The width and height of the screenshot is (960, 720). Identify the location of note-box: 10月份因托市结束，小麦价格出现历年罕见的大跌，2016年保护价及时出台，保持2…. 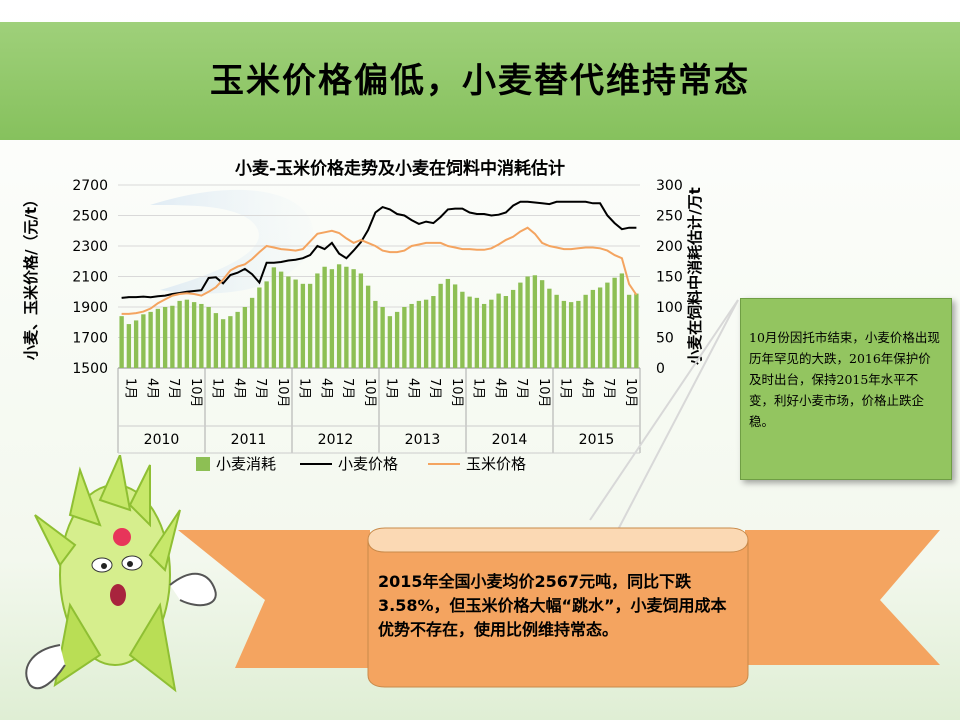
(846, 389).